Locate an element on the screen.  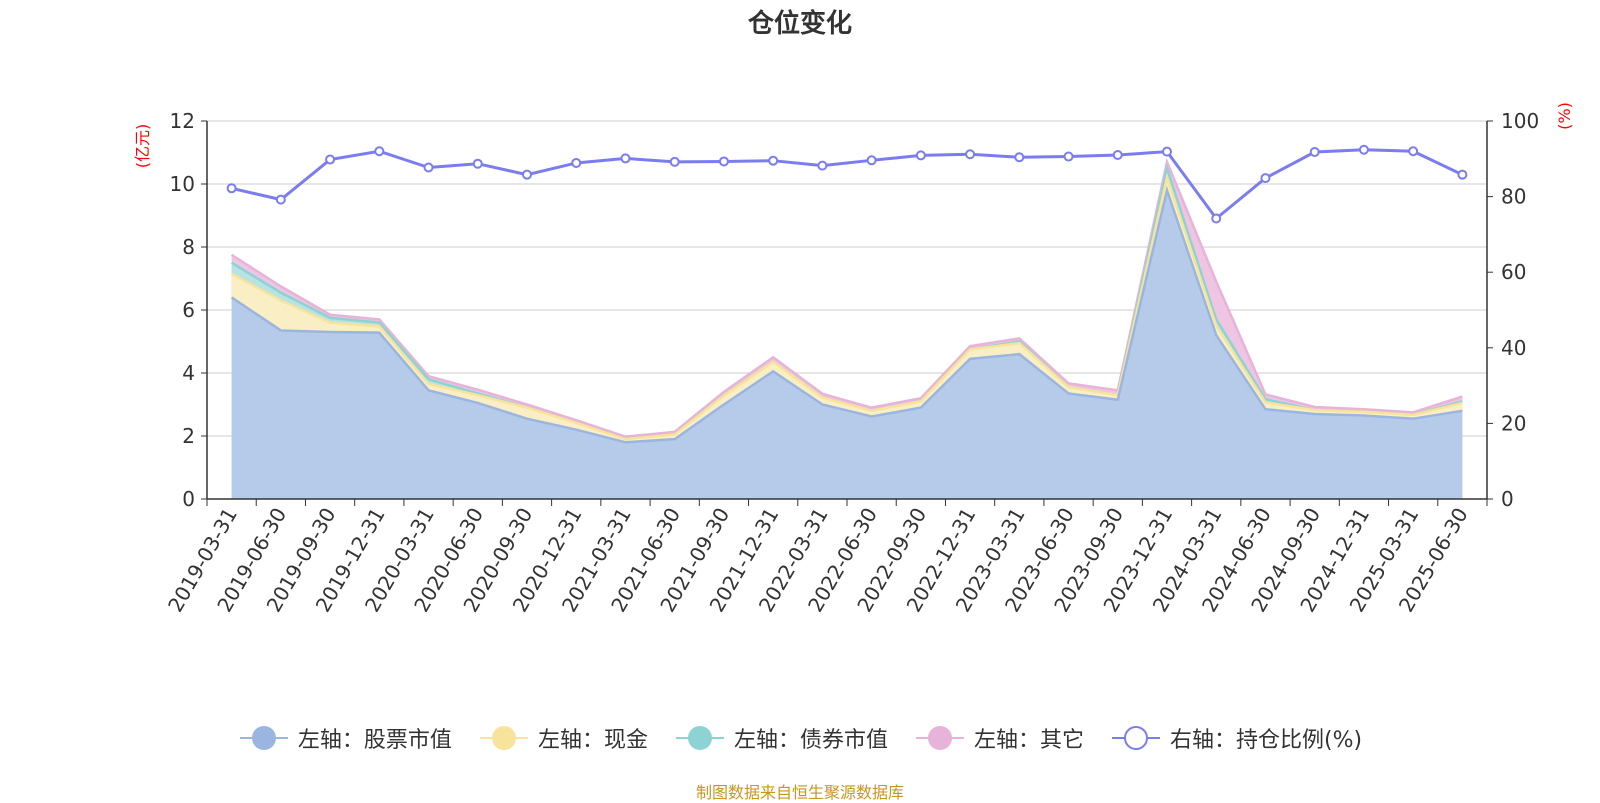
legend: 左轴：股票市值 左轴：现金 左轴：债券市值 左轴：其它 右轴：持仓比例(%) is located at coordinates (800, 738).